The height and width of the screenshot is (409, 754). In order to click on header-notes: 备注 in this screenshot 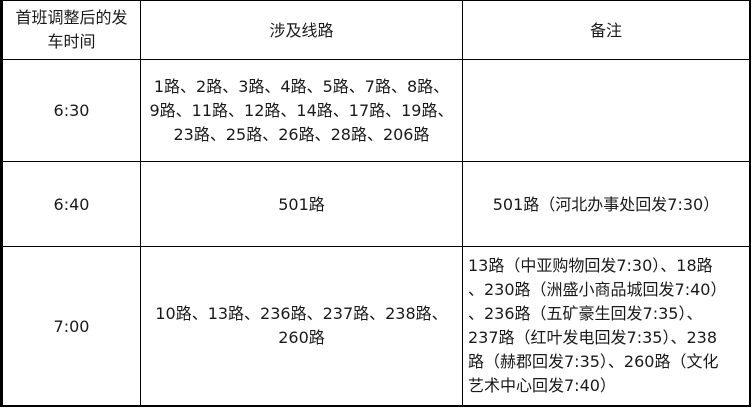, I will do `click(606, 30)`.